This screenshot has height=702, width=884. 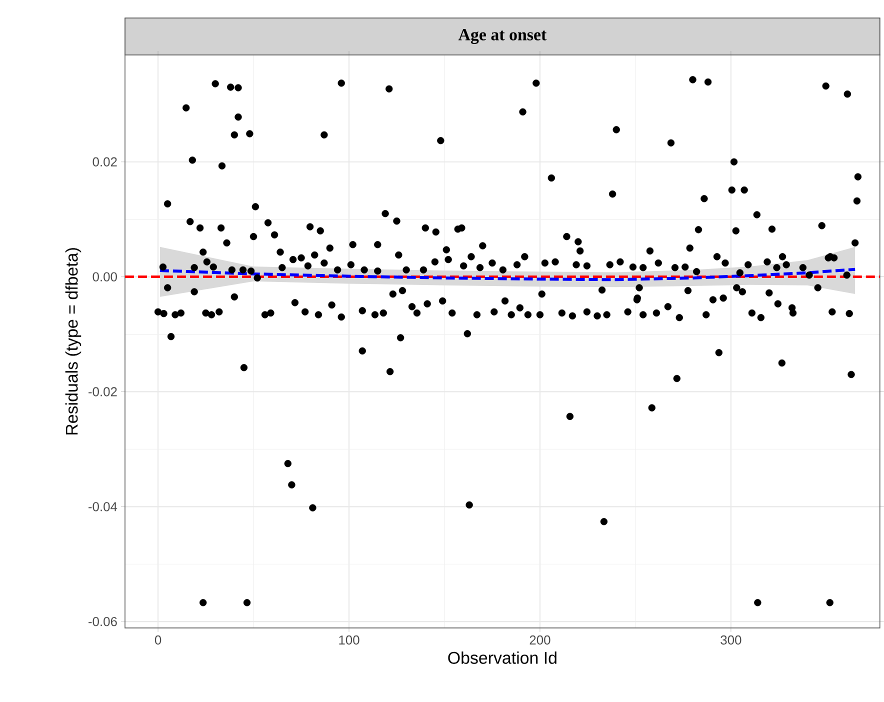 What do you see at coordinates (540, 640) in the screenshot?
I see `x-tick-label: 200` at bounding box center [540, 640].